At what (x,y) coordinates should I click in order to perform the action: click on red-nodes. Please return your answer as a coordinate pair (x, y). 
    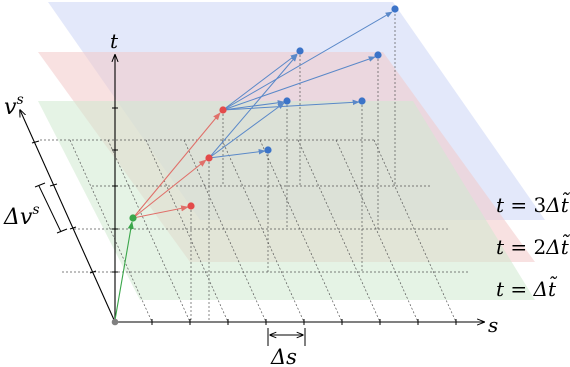
    Looking at the image, I should click on (207, 158).